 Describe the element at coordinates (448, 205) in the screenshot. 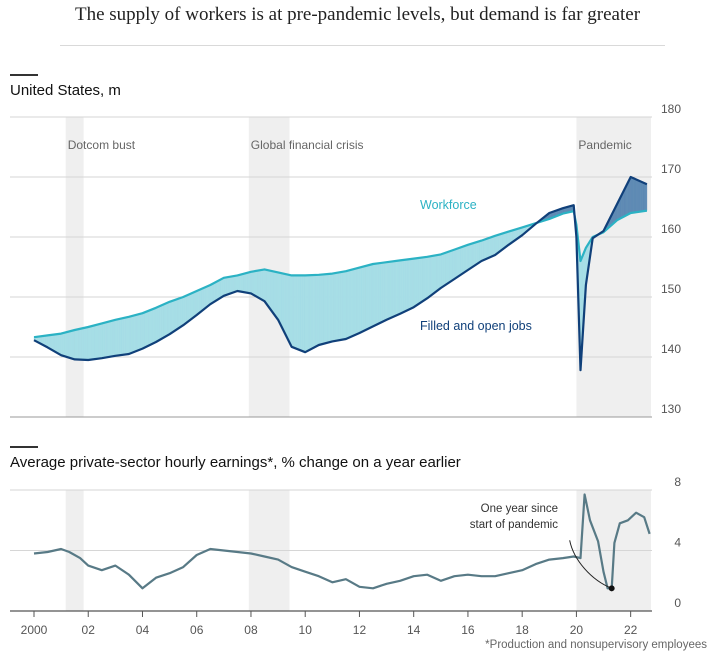

I see `workforce-label: Workforce` at that location.